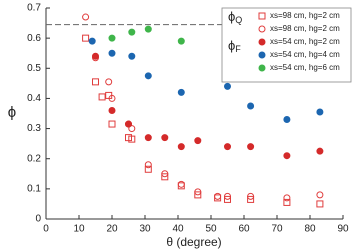 The height and width of the screenshot is (251, 353). I want to click on y-tick-label: 0, so click(38, 219).